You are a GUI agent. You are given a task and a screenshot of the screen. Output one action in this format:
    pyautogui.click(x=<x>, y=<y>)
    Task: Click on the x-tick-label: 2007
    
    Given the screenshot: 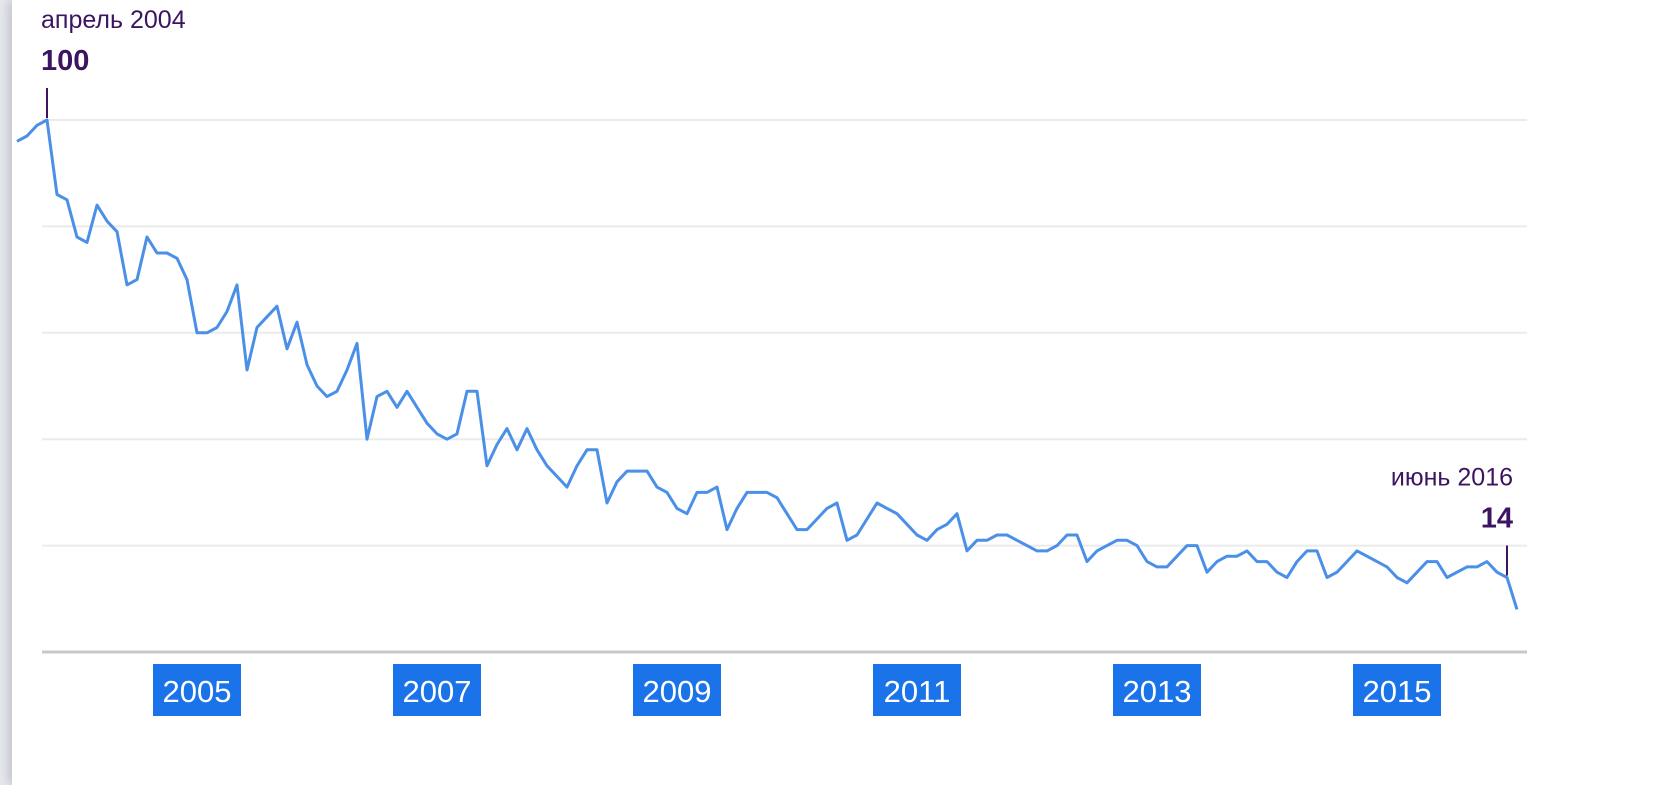 What is the action you would take?
    pyautogui.click(x=437, y=691)
    